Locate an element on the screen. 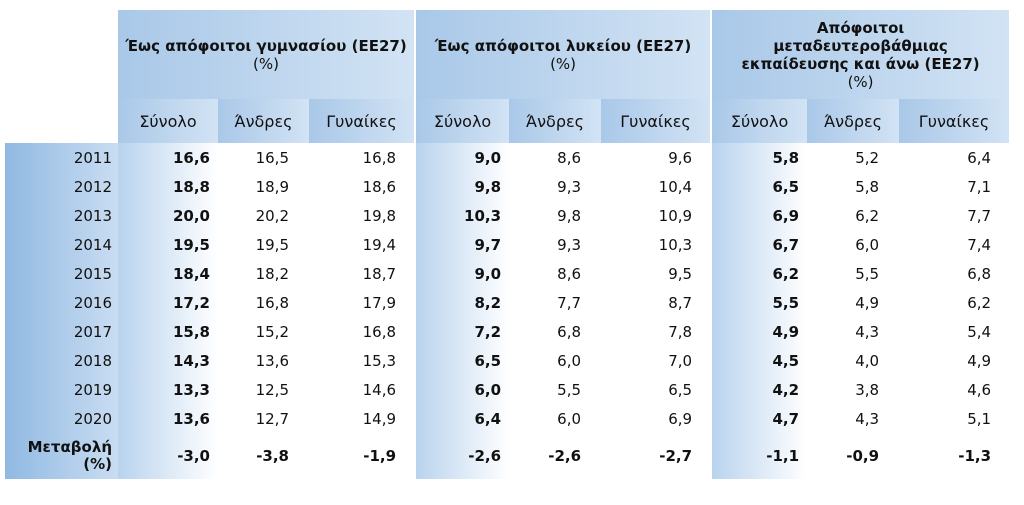 This screenshot has width=1024, height=505. year-cell: 2017 is located at coordinates (61, 331).